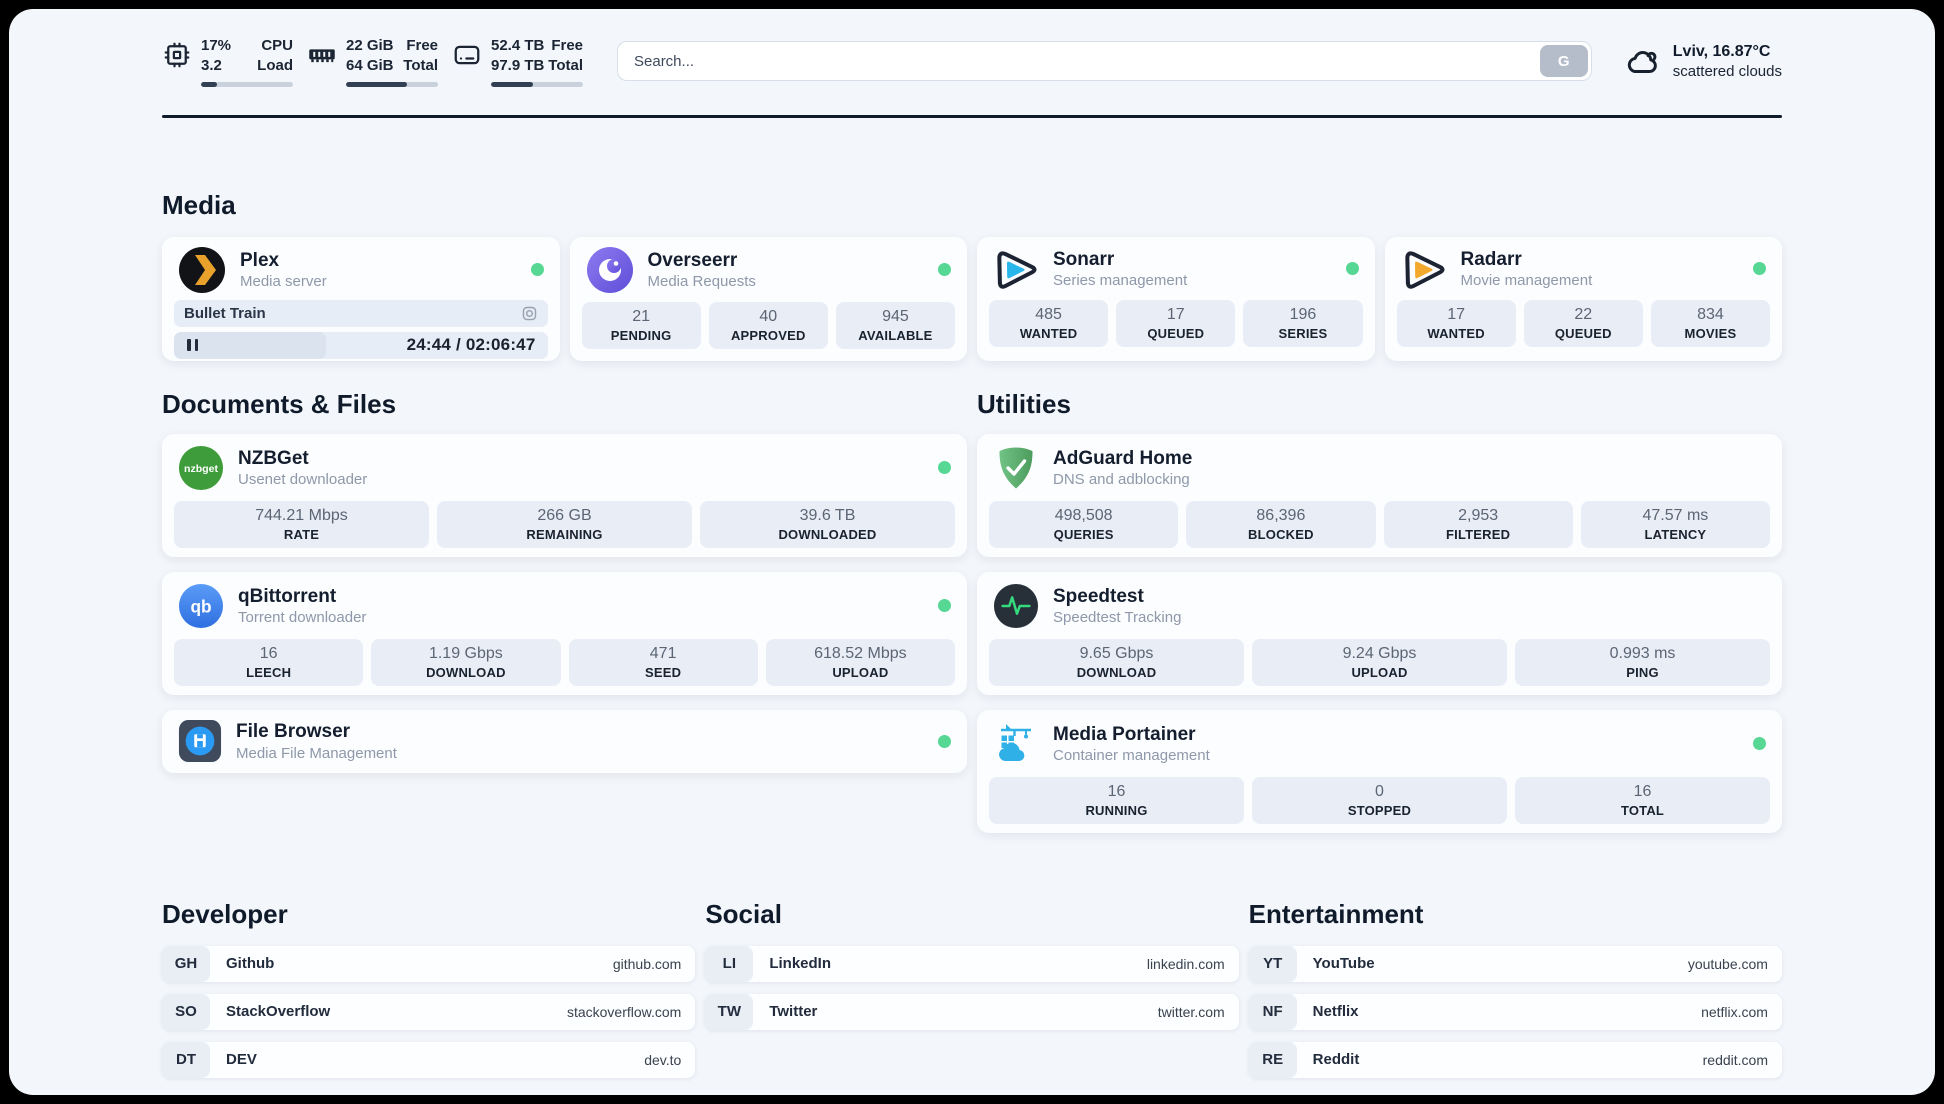  Describe the element at coordinates (186, 963) in the screenshot. I see `bookmark-abbr: GH` at that location.